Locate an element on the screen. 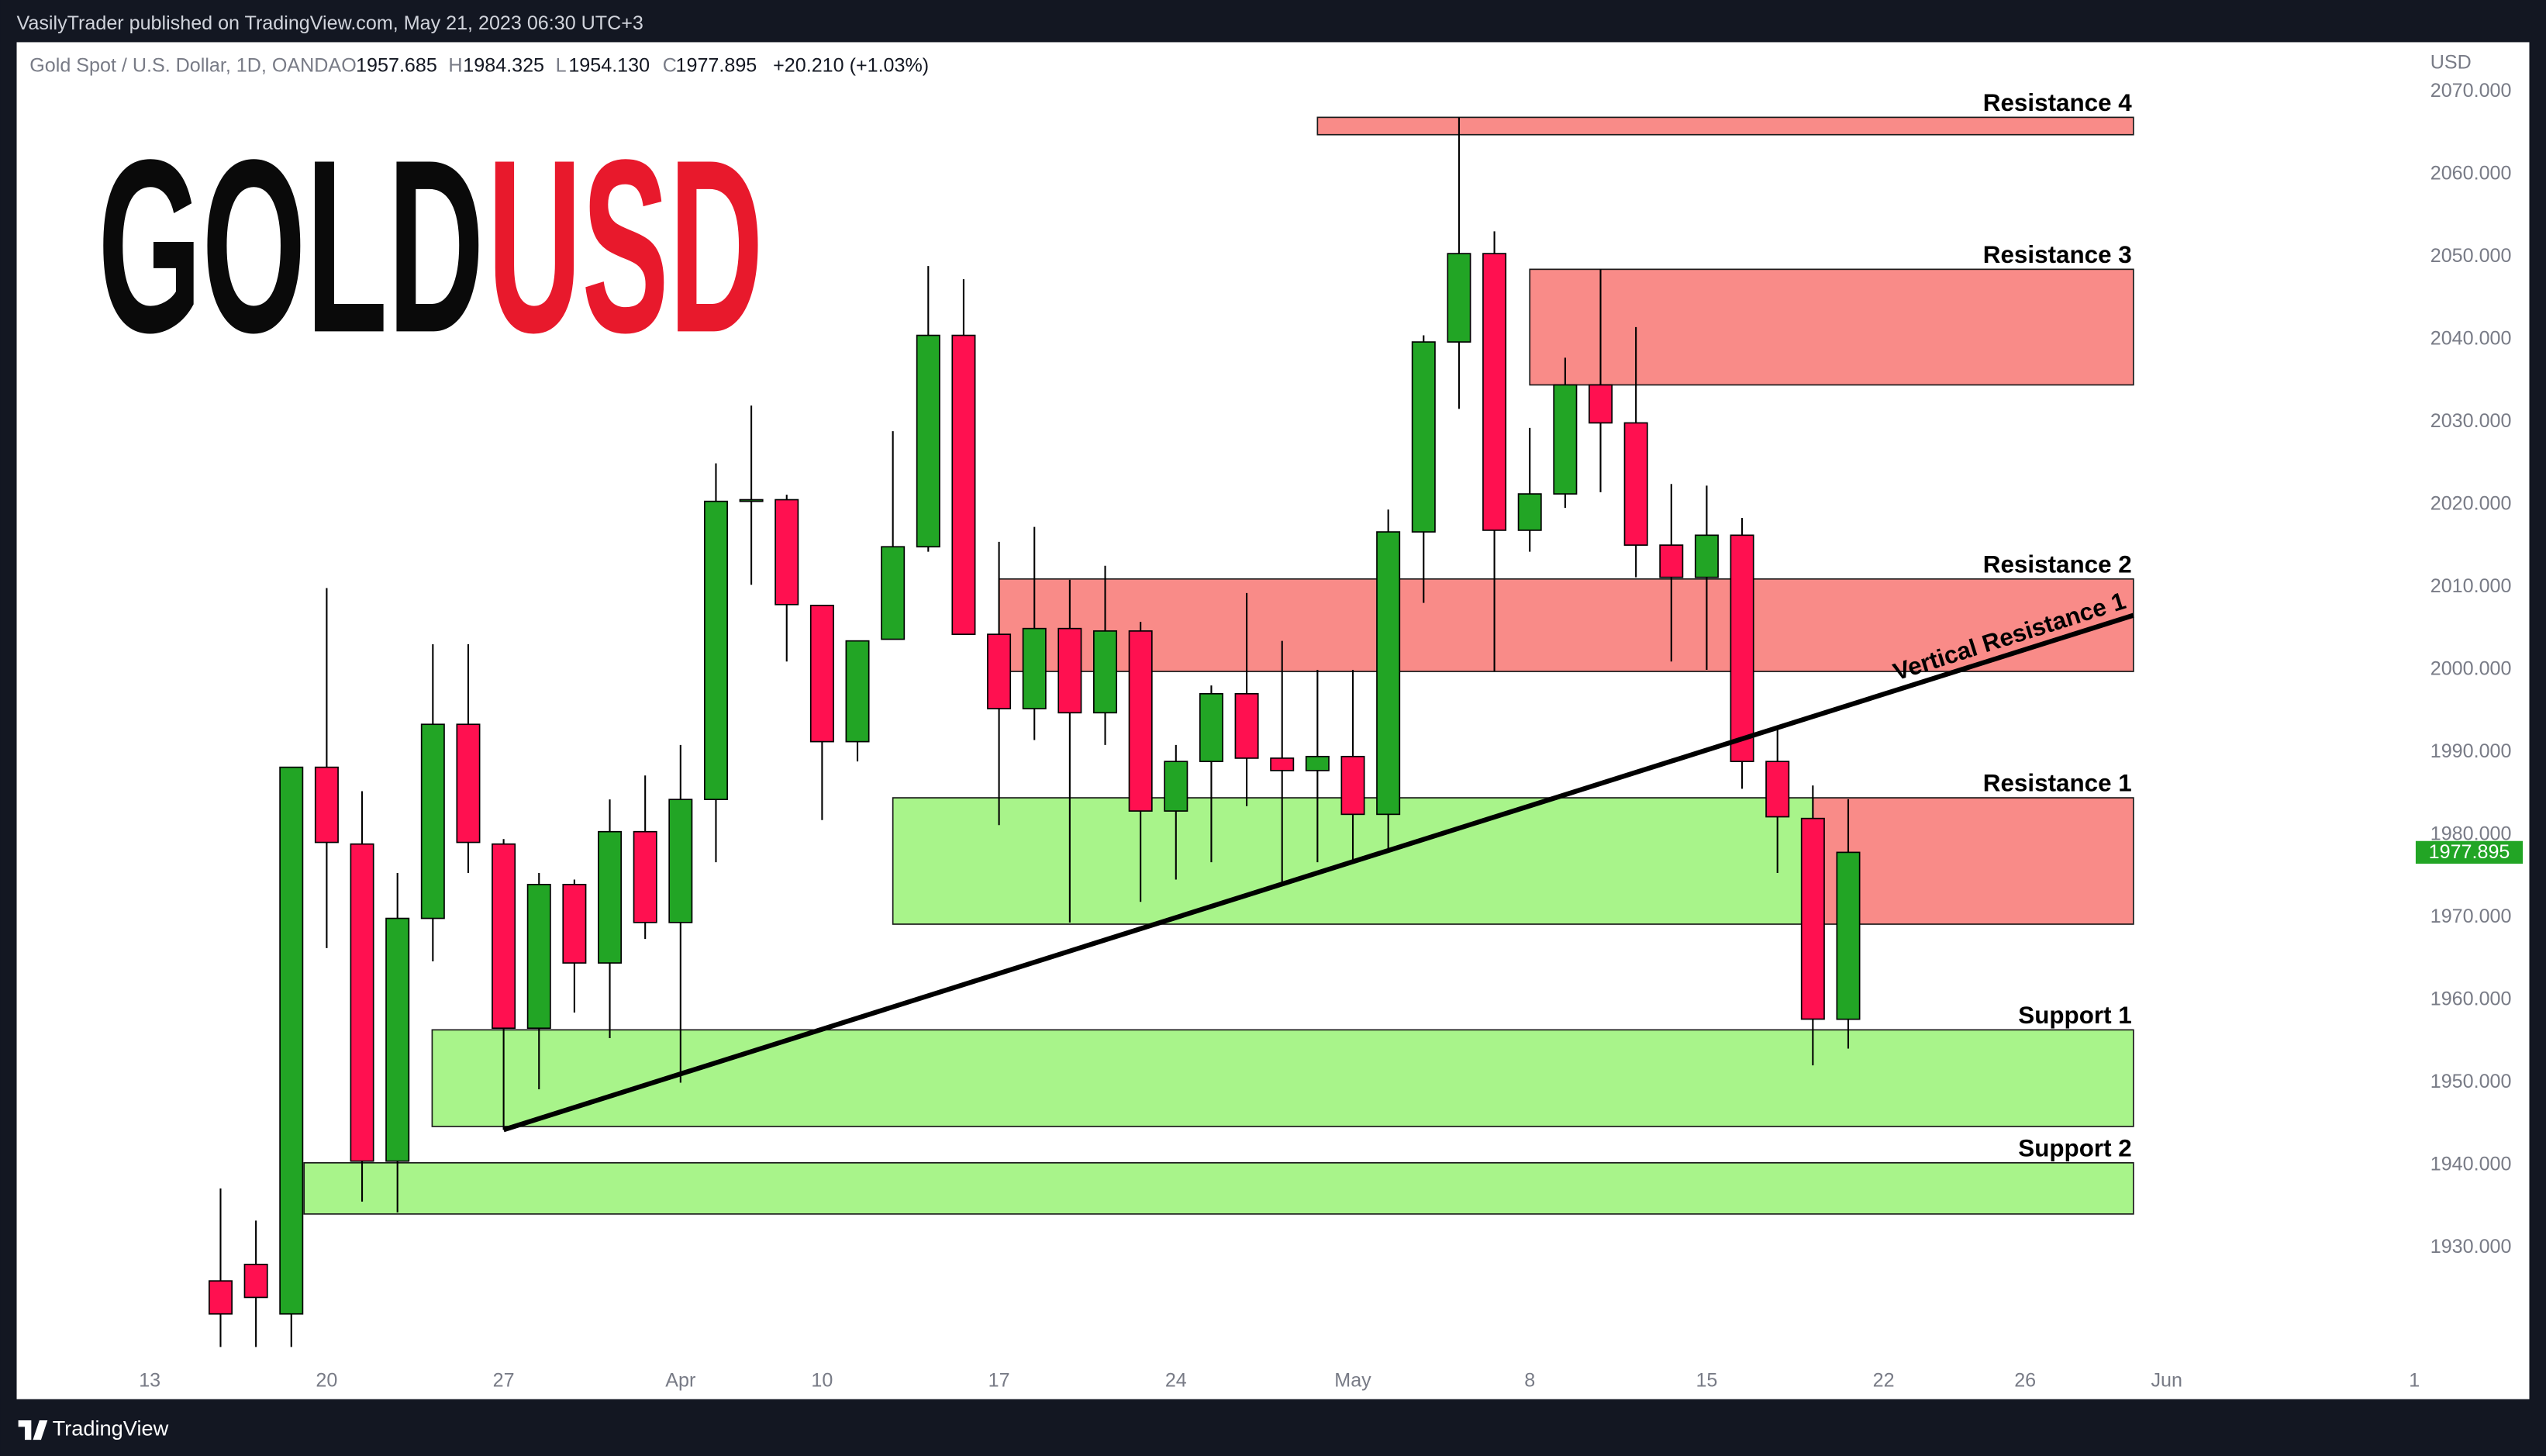 The height and width of the screenshot is (1456, 2546). footer: TradingView is located at coordinates (93, 1428).